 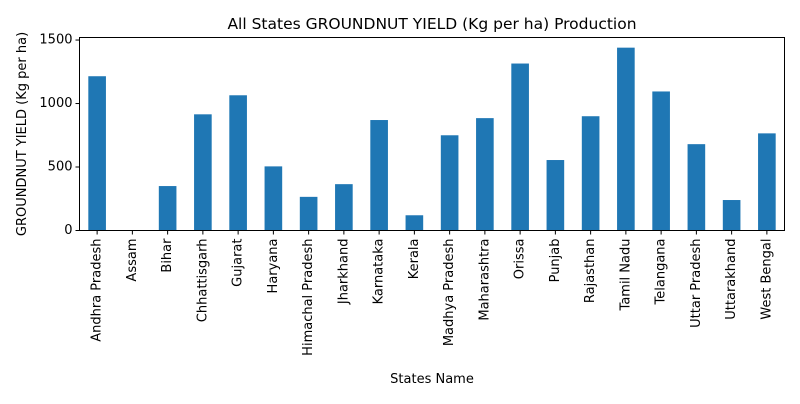 I want to click on x-tick-label: Assam, so click(x=132, y=260).